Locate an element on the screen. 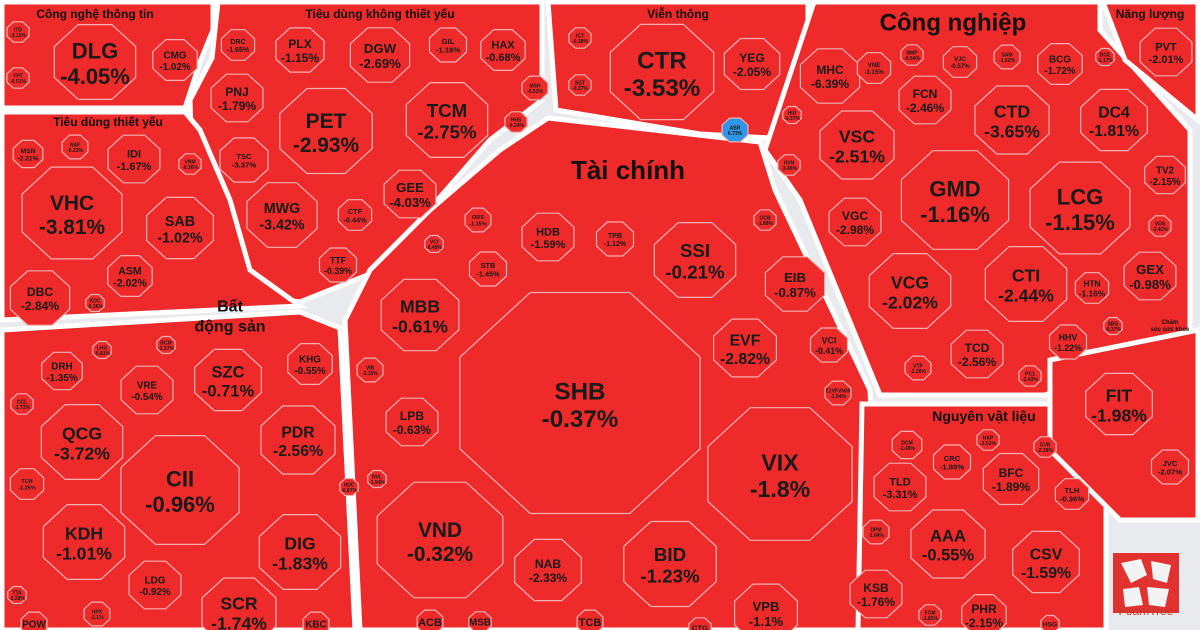  cell-nvl: NVL-1.94% is located at coordinates (377, 479).